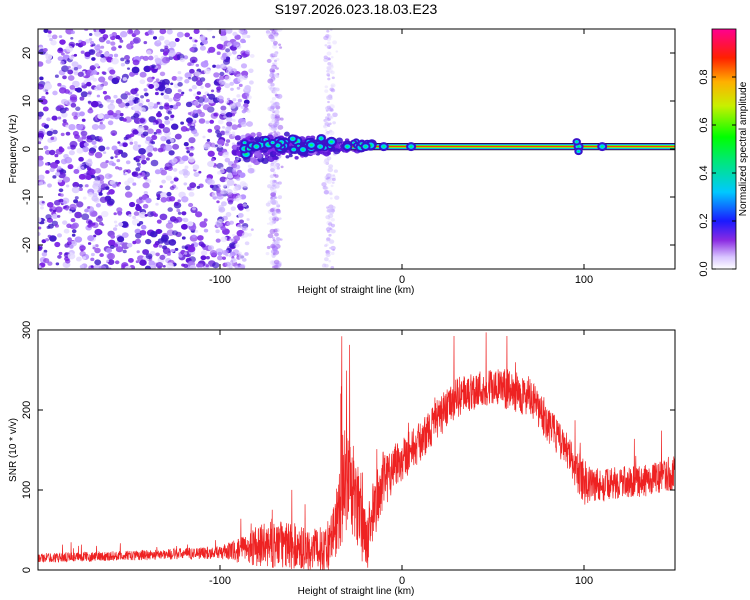  Describe the element at coordinates (704, 76) in the screenshot. I see `colorbar-tick-label: 0.8` at that location.